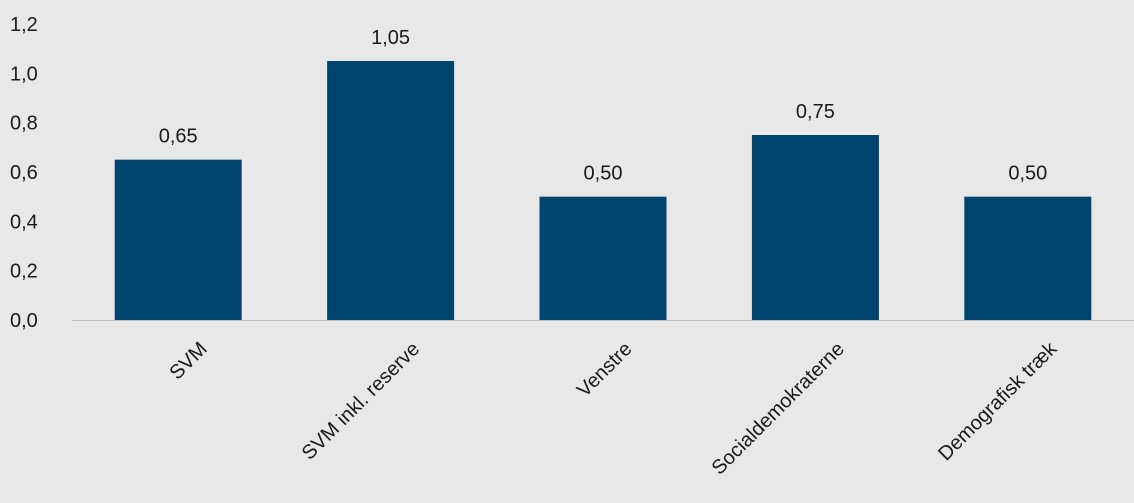 The height and width of the screenshot is (503, 1134). I want to click on y-axis-ticks: 0,0 0,2 0,4 0,6 0,8 1,0 1,2, so click(24, 173).